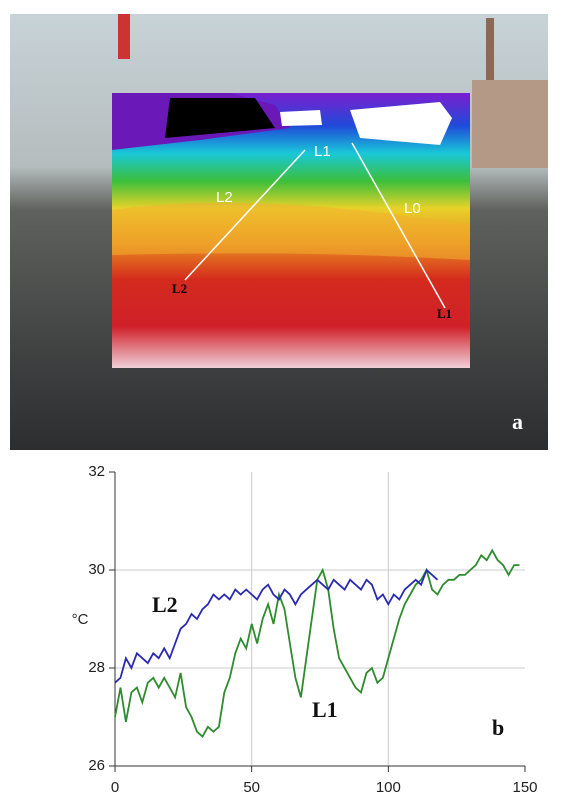  Describe the element at coordinates (251, 787) in the screenshot. I see `x-tick-label: 50` at that location.